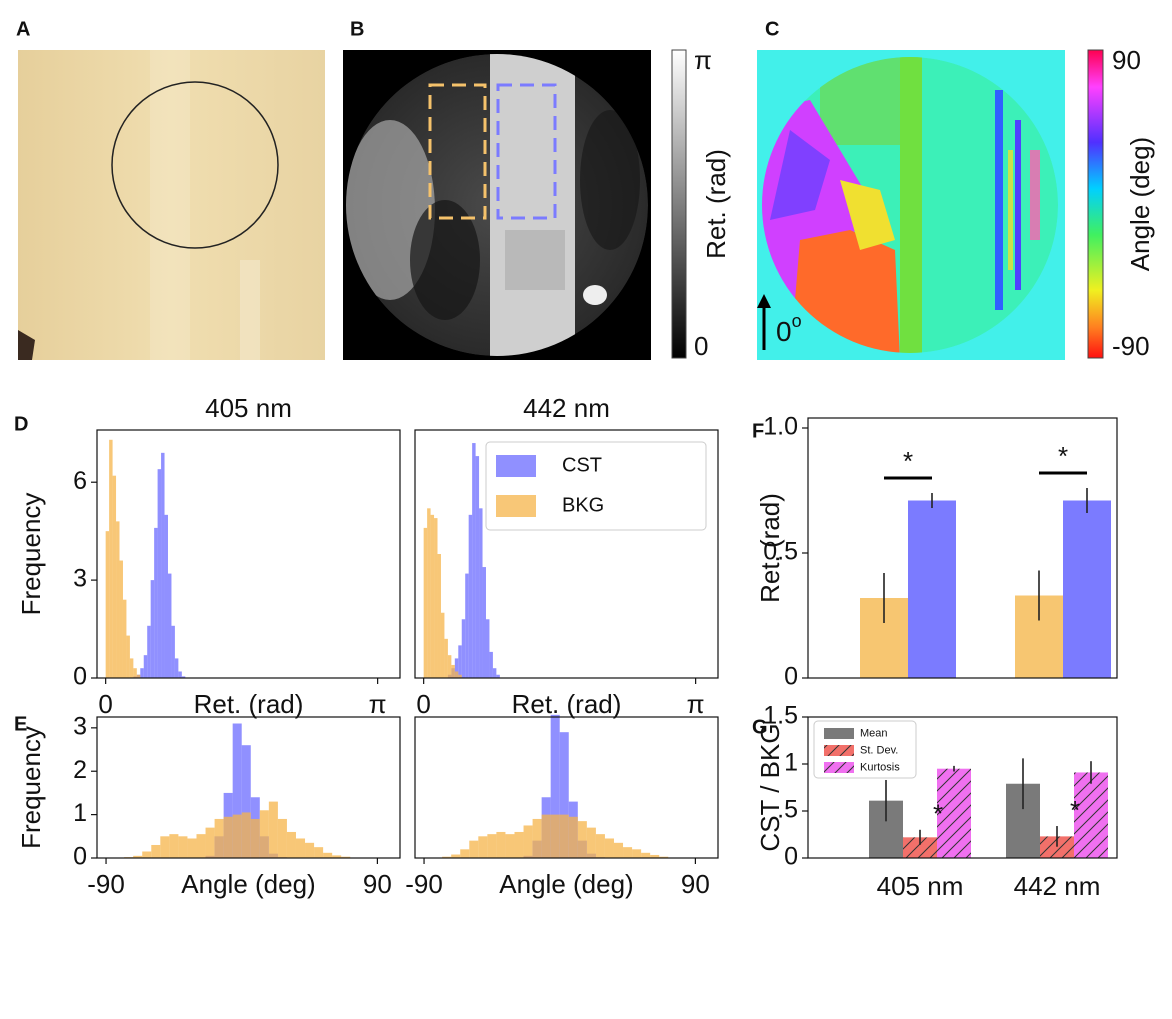  Describe the element at coordinates (515, 204) in the screenshot. I see `image-b` at that location.